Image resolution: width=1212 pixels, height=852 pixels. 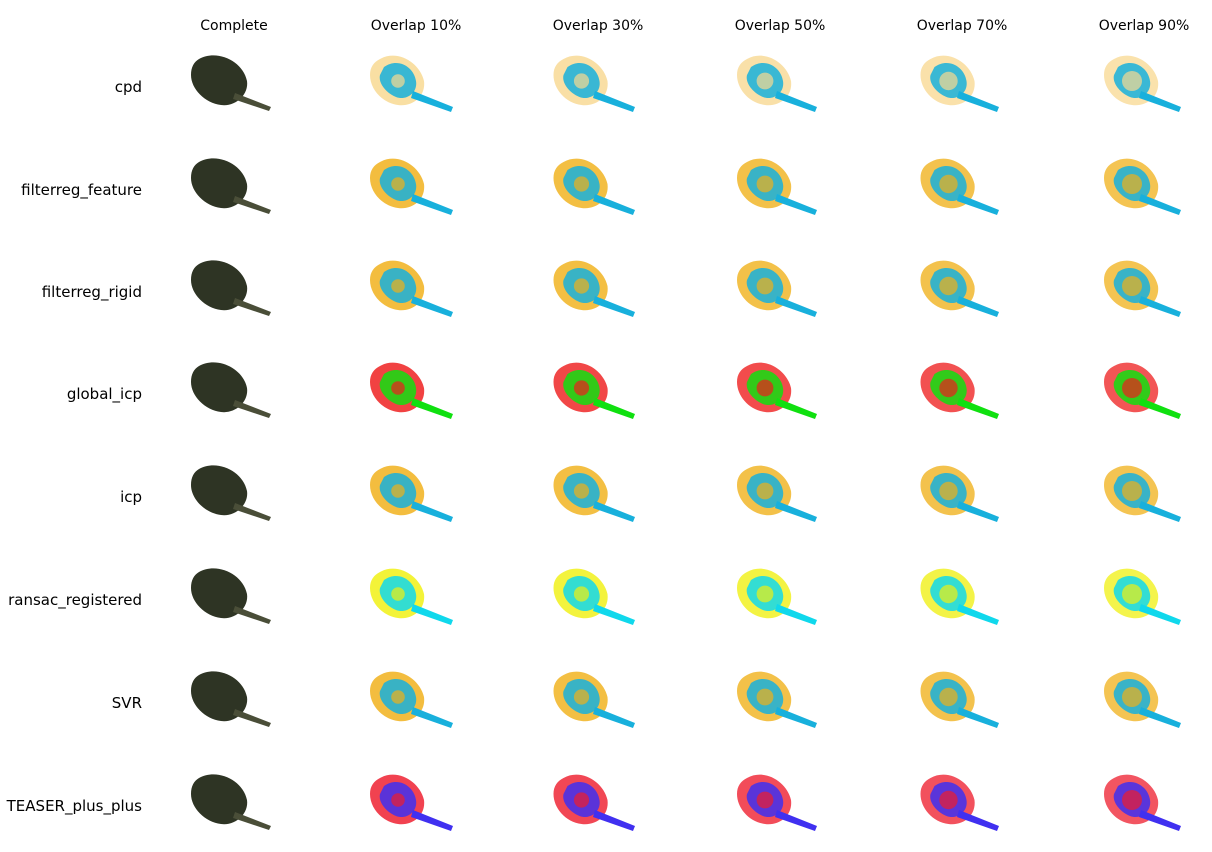 What do you see at coordinates (598, 26) in the screenshot?
I see `column-header-2: Overlap 30%` at bounding box center [598, 26].